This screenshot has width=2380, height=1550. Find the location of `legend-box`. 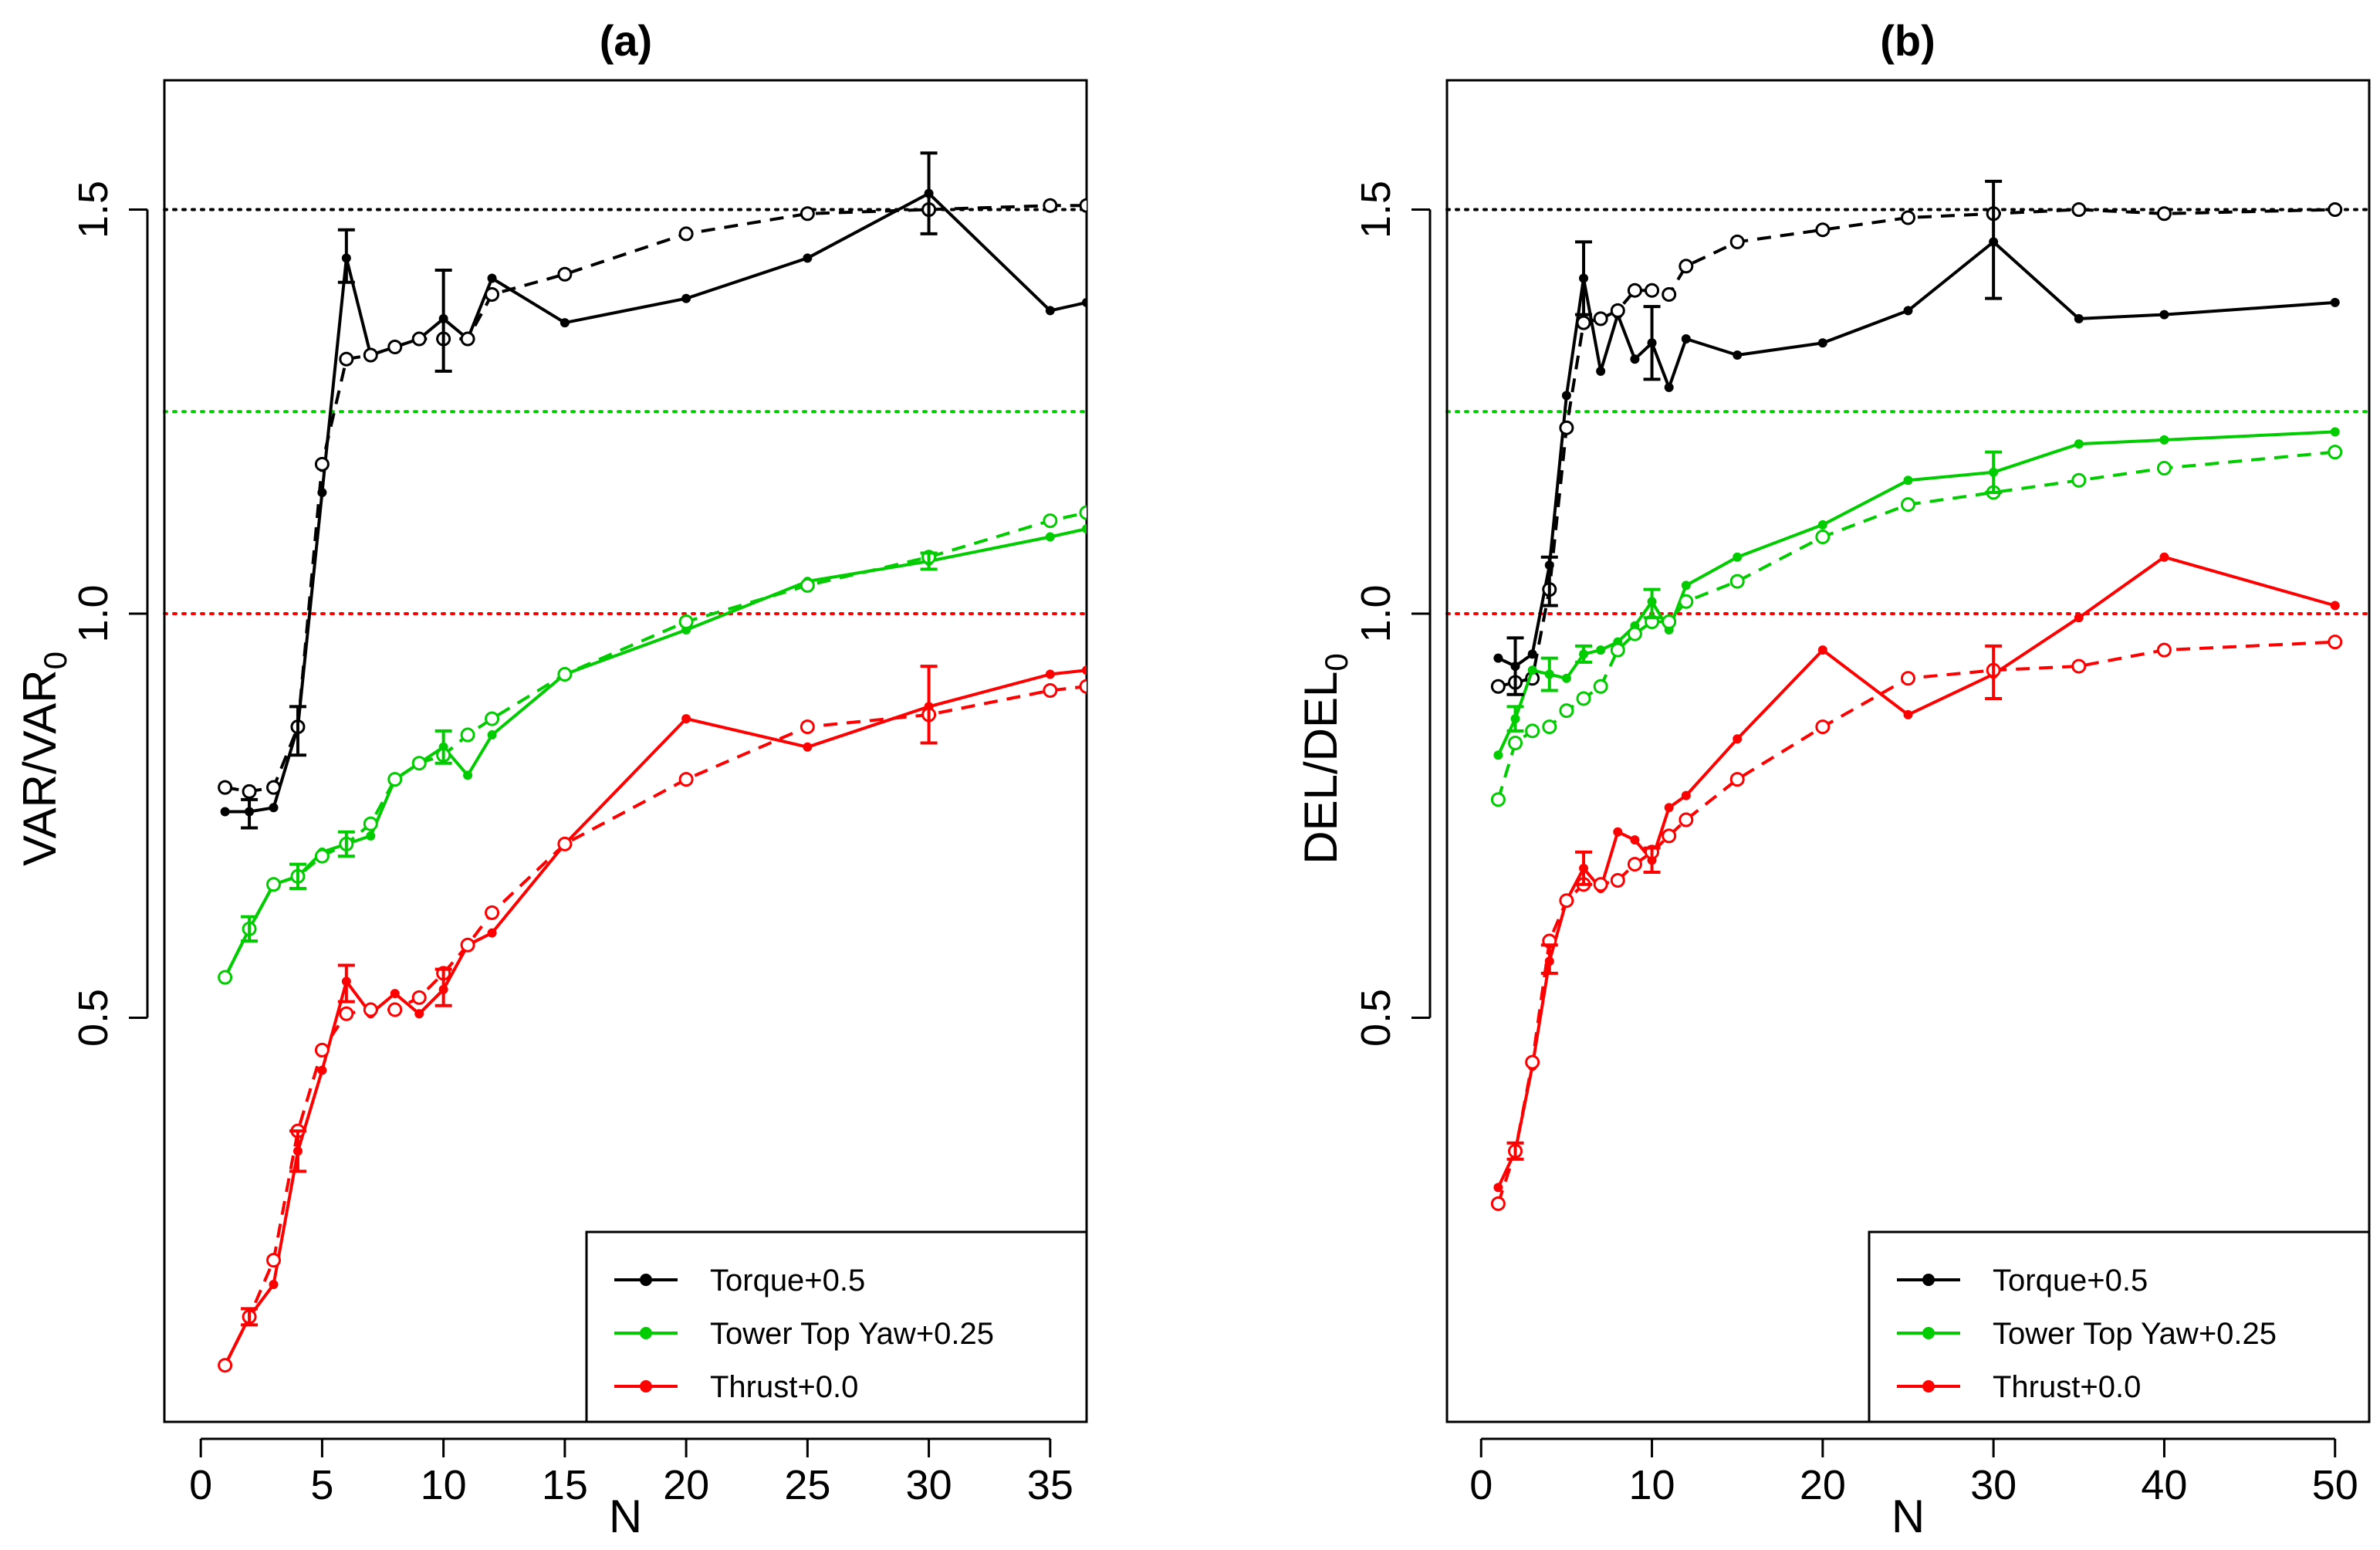

legend-box is located at coordinates (837, 1326).